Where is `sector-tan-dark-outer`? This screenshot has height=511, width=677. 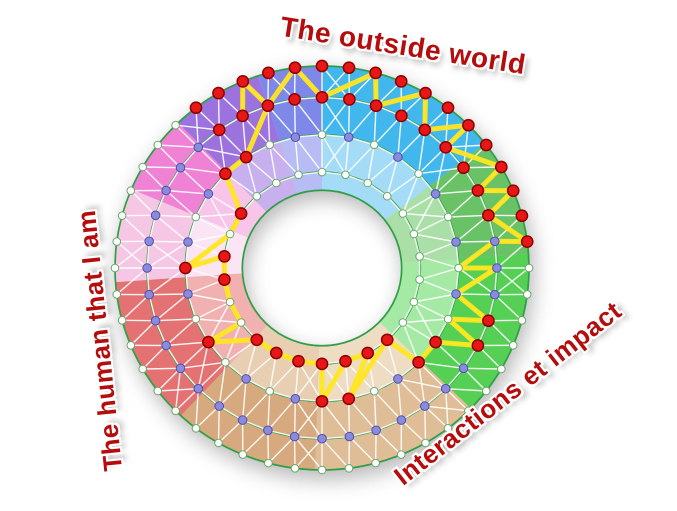 sector-tan-dark-outer is located at coordinates (249, 417).